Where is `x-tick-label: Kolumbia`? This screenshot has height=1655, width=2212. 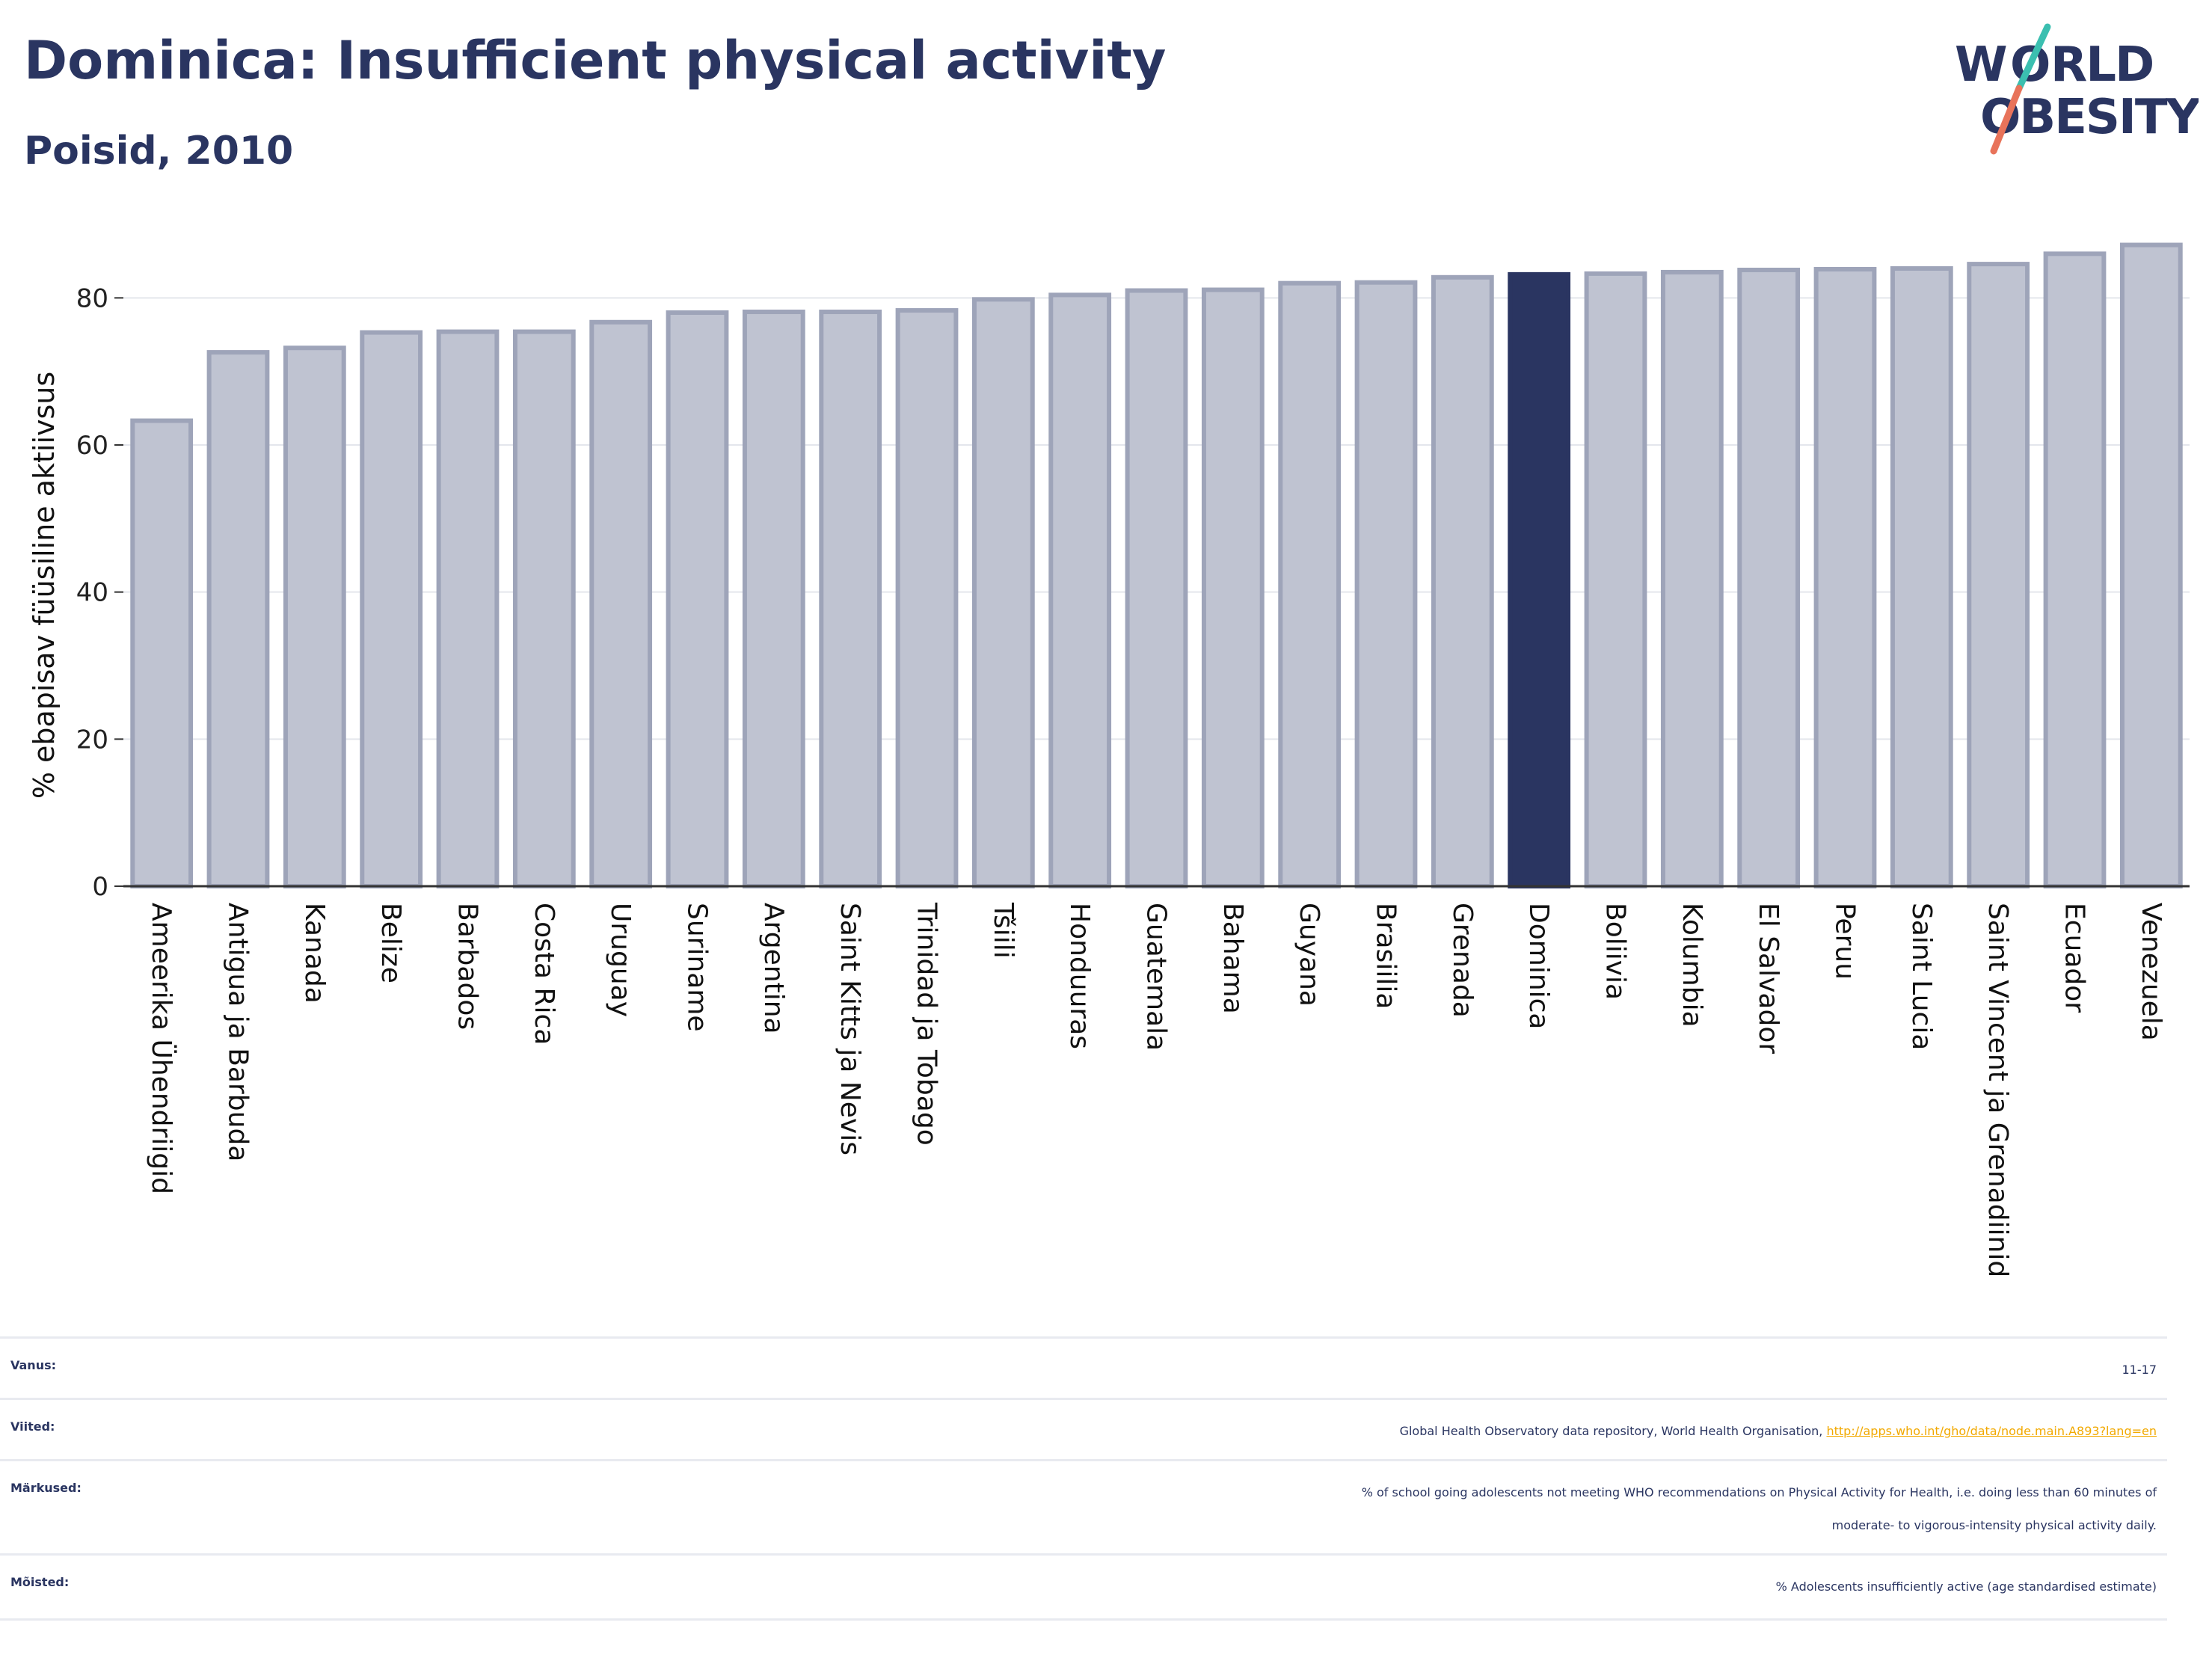 x-tick-label: Kolumbia is located at coordinates (1692, 965).